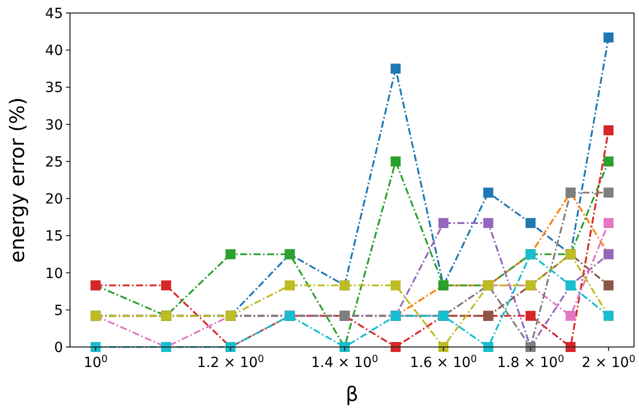 Image resolution: width=639 pixels, height=409 pixels. I want to click on y-tick-label: 30, so click(54, 125).